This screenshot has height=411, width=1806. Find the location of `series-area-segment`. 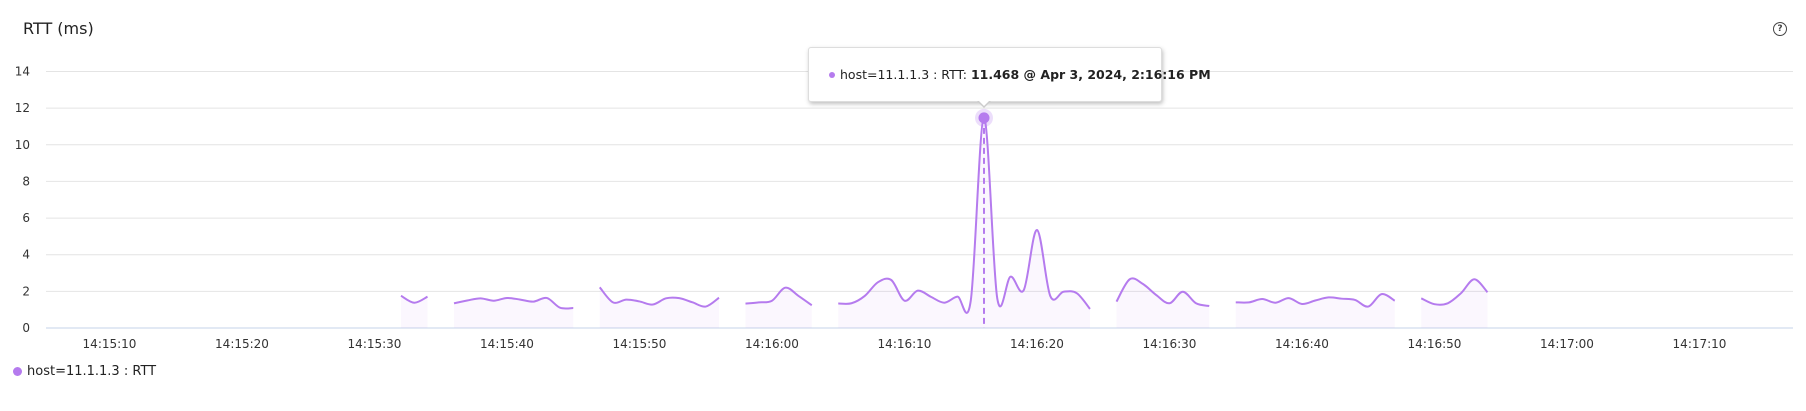

series-area-segment is located at coordinates (414, 311).